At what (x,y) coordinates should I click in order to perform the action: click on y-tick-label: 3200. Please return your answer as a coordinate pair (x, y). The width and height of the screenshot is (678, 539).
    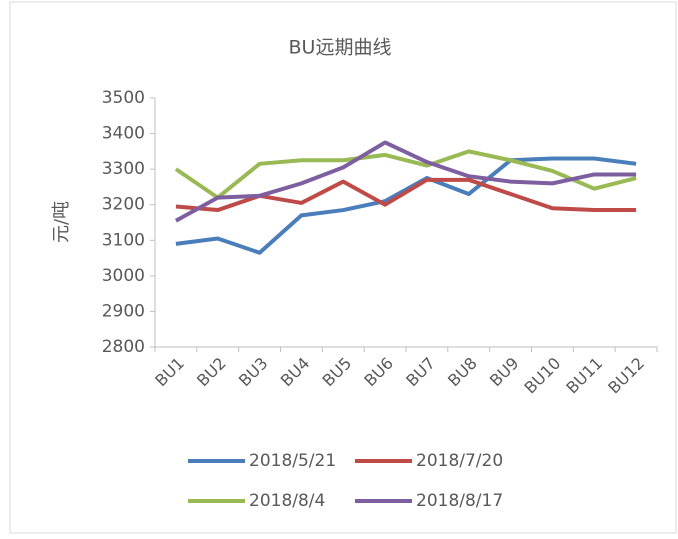
    Looking at the image, I should click on (123, 205).